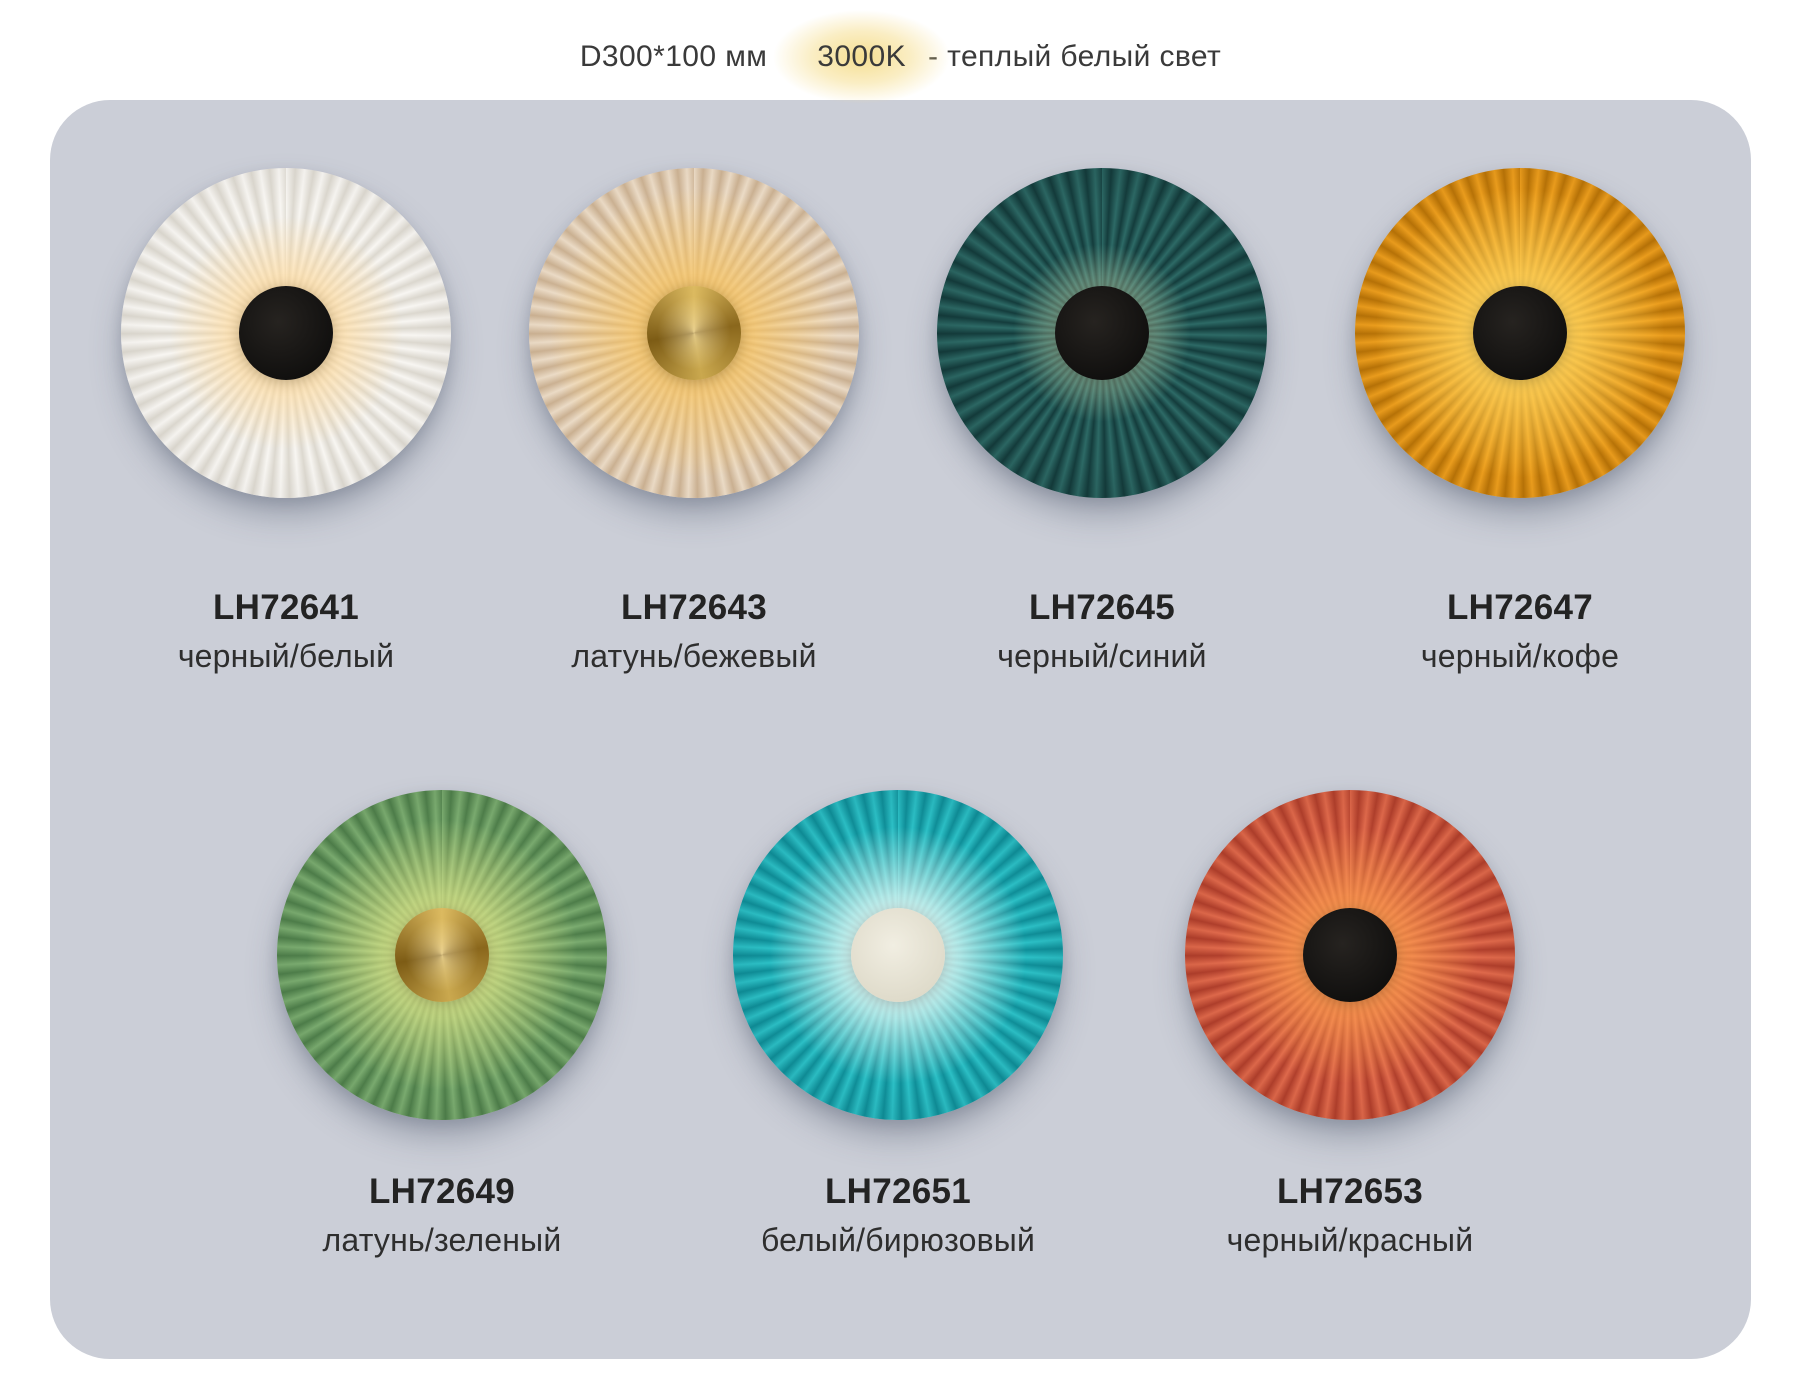  I want to click on product-code: LH72651, so click(898, 1191).